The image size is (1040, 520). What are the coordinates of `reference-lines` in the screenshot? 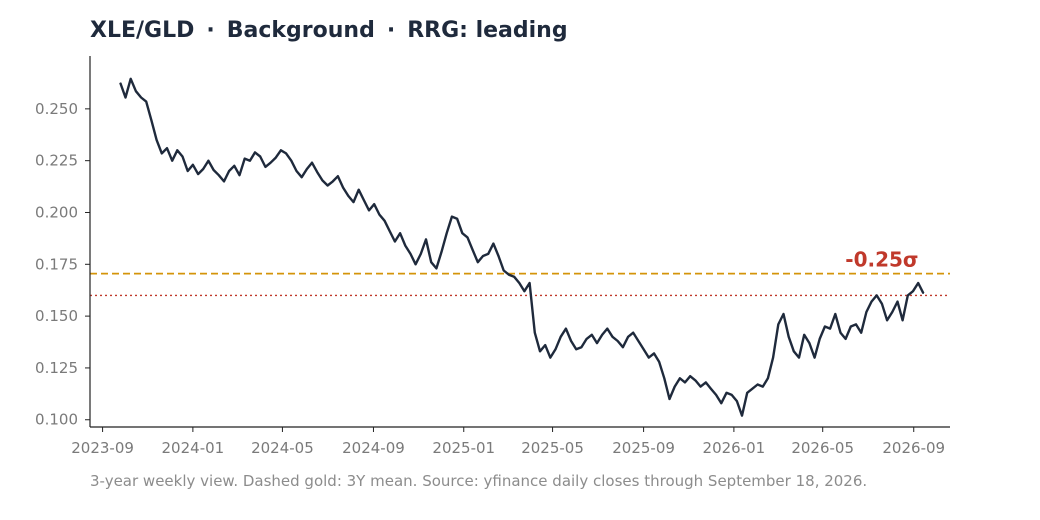 It's located at (520, 284).